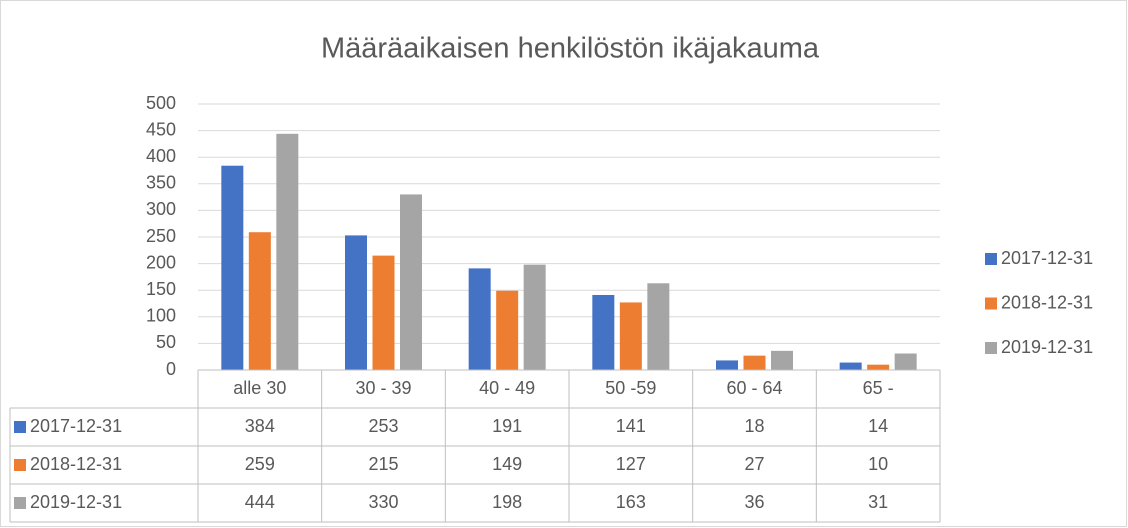  What do you see at coordinates (754, 426) in the screenshot?
I see `table-cell: 18` at bounding box center [754, 426].